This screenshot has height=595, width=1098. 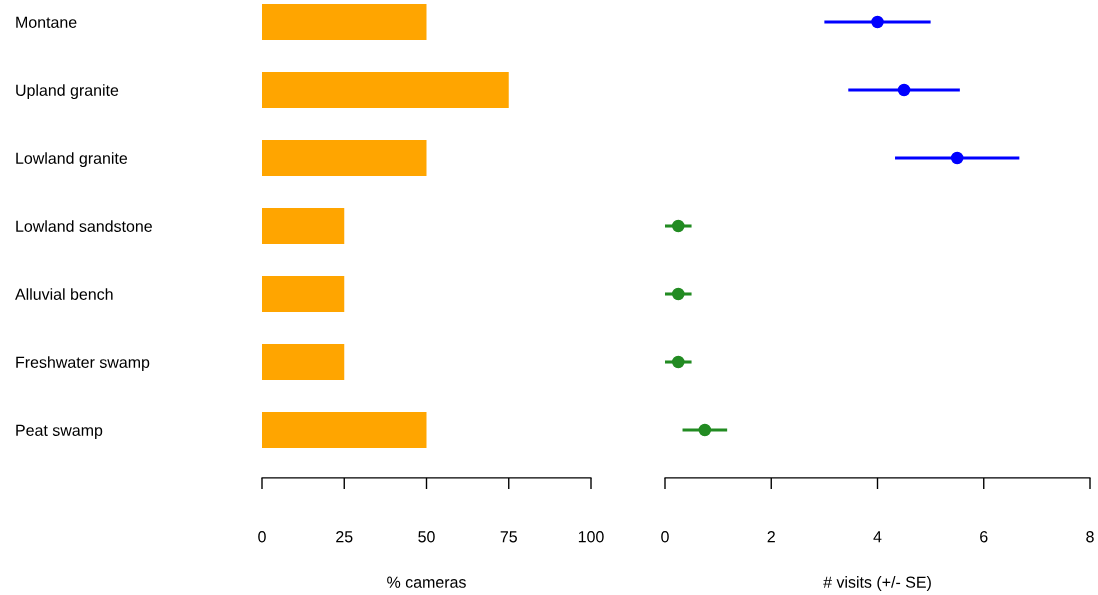 What do you see at coordinates (877, 583) in the screenshot?
I see `x-axis-title: # visits (+/- SE)` at bounding box center [877, 583].